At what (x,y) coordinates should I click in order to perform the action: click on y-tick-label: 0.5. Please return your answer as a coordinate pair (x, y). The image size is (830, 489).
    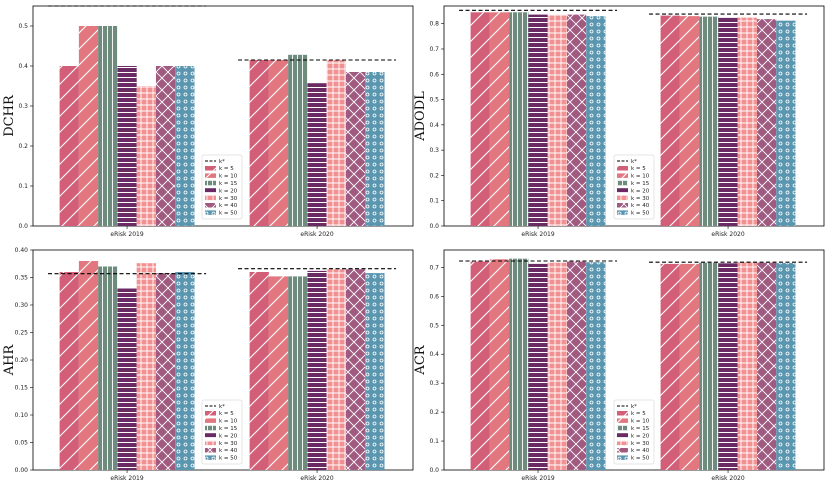
    Looking at the image, I should click on (434, 100).